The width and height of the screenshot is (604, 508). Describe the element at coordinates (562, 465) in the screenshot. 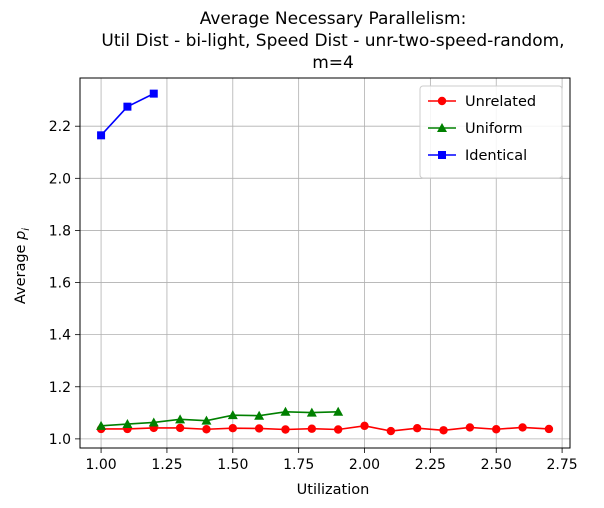

I see `x-tick-label: 2.75` at that location.